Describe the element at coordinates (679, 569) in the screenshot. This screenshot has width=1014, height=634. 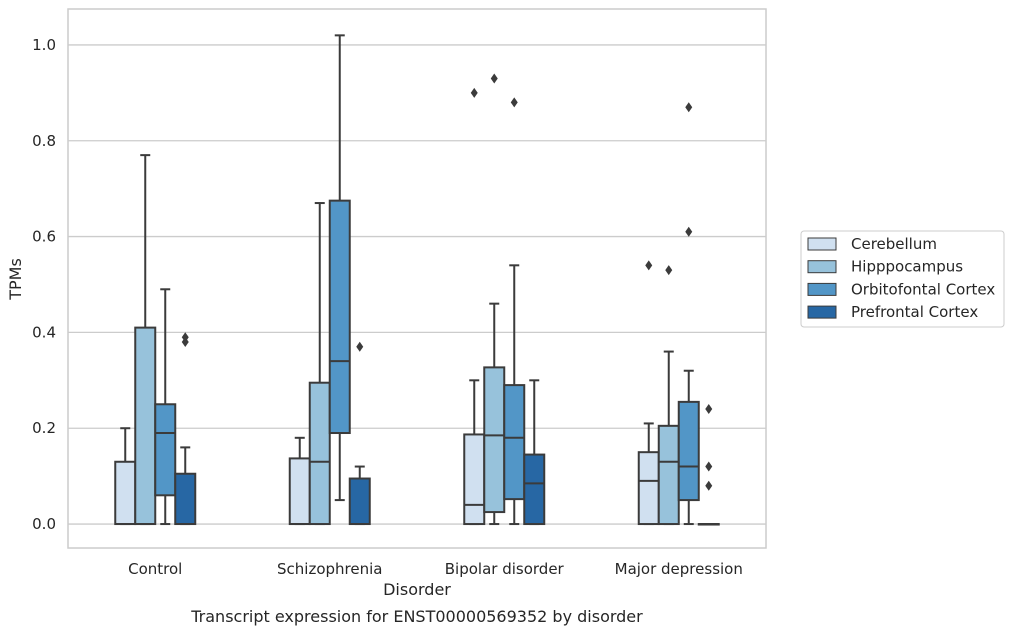
I see `x-tick-label: Major depression` at that location.